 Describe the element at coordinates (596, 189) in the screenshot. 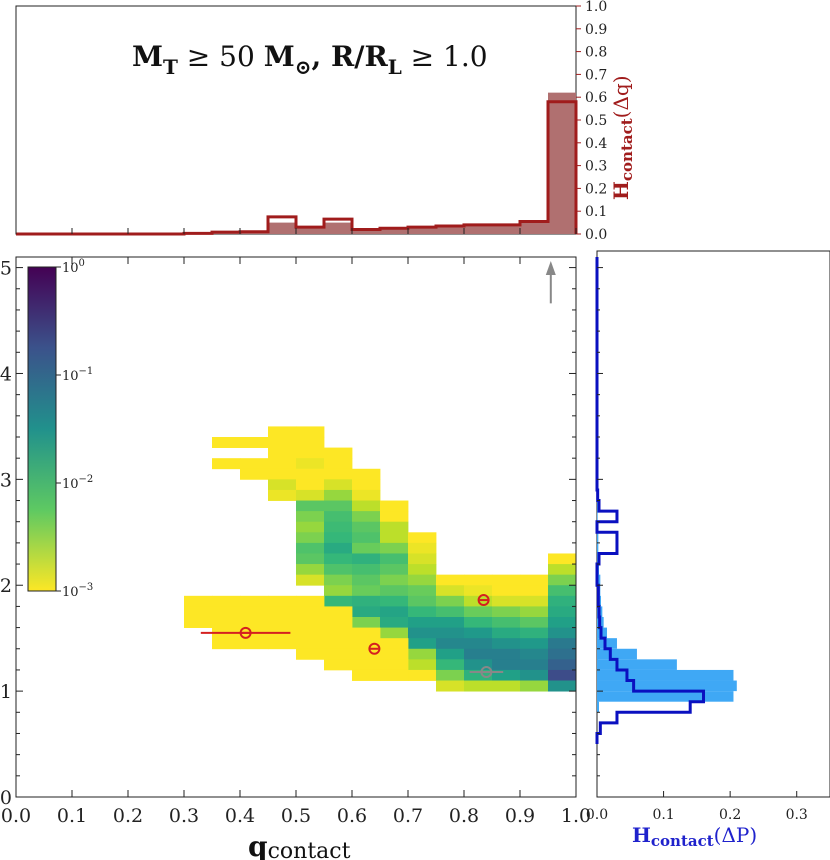

I see `top-y-tick-label: 0.2` at that location.